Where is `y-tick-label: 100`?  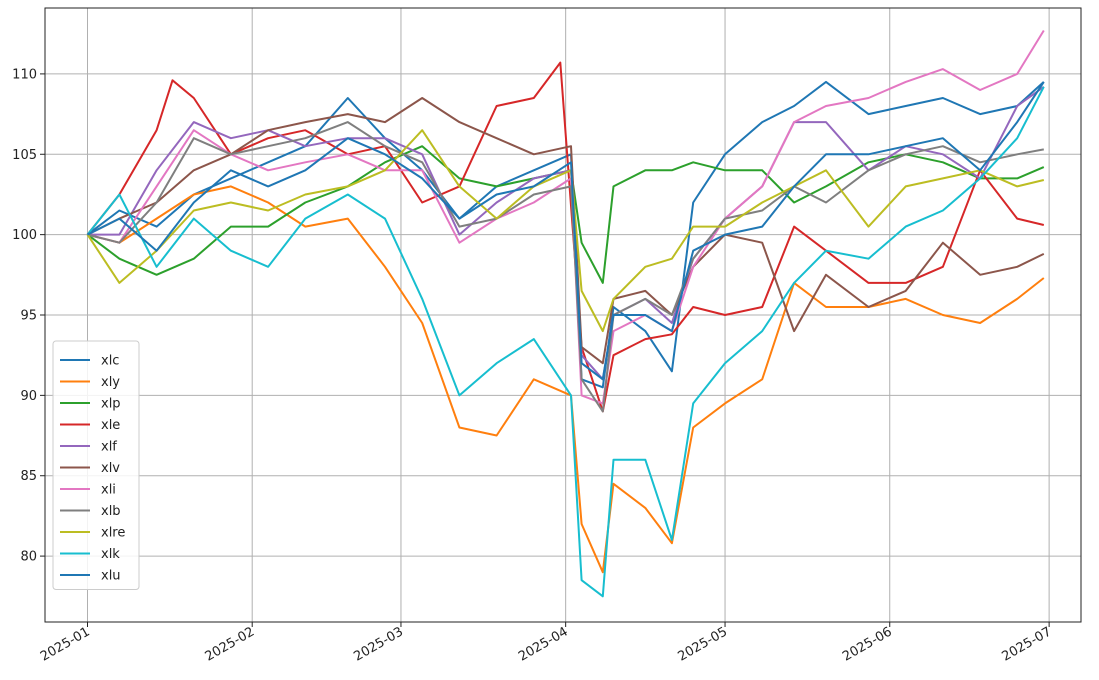
y-tick-label: 100 is located at coordinates (24, 235).